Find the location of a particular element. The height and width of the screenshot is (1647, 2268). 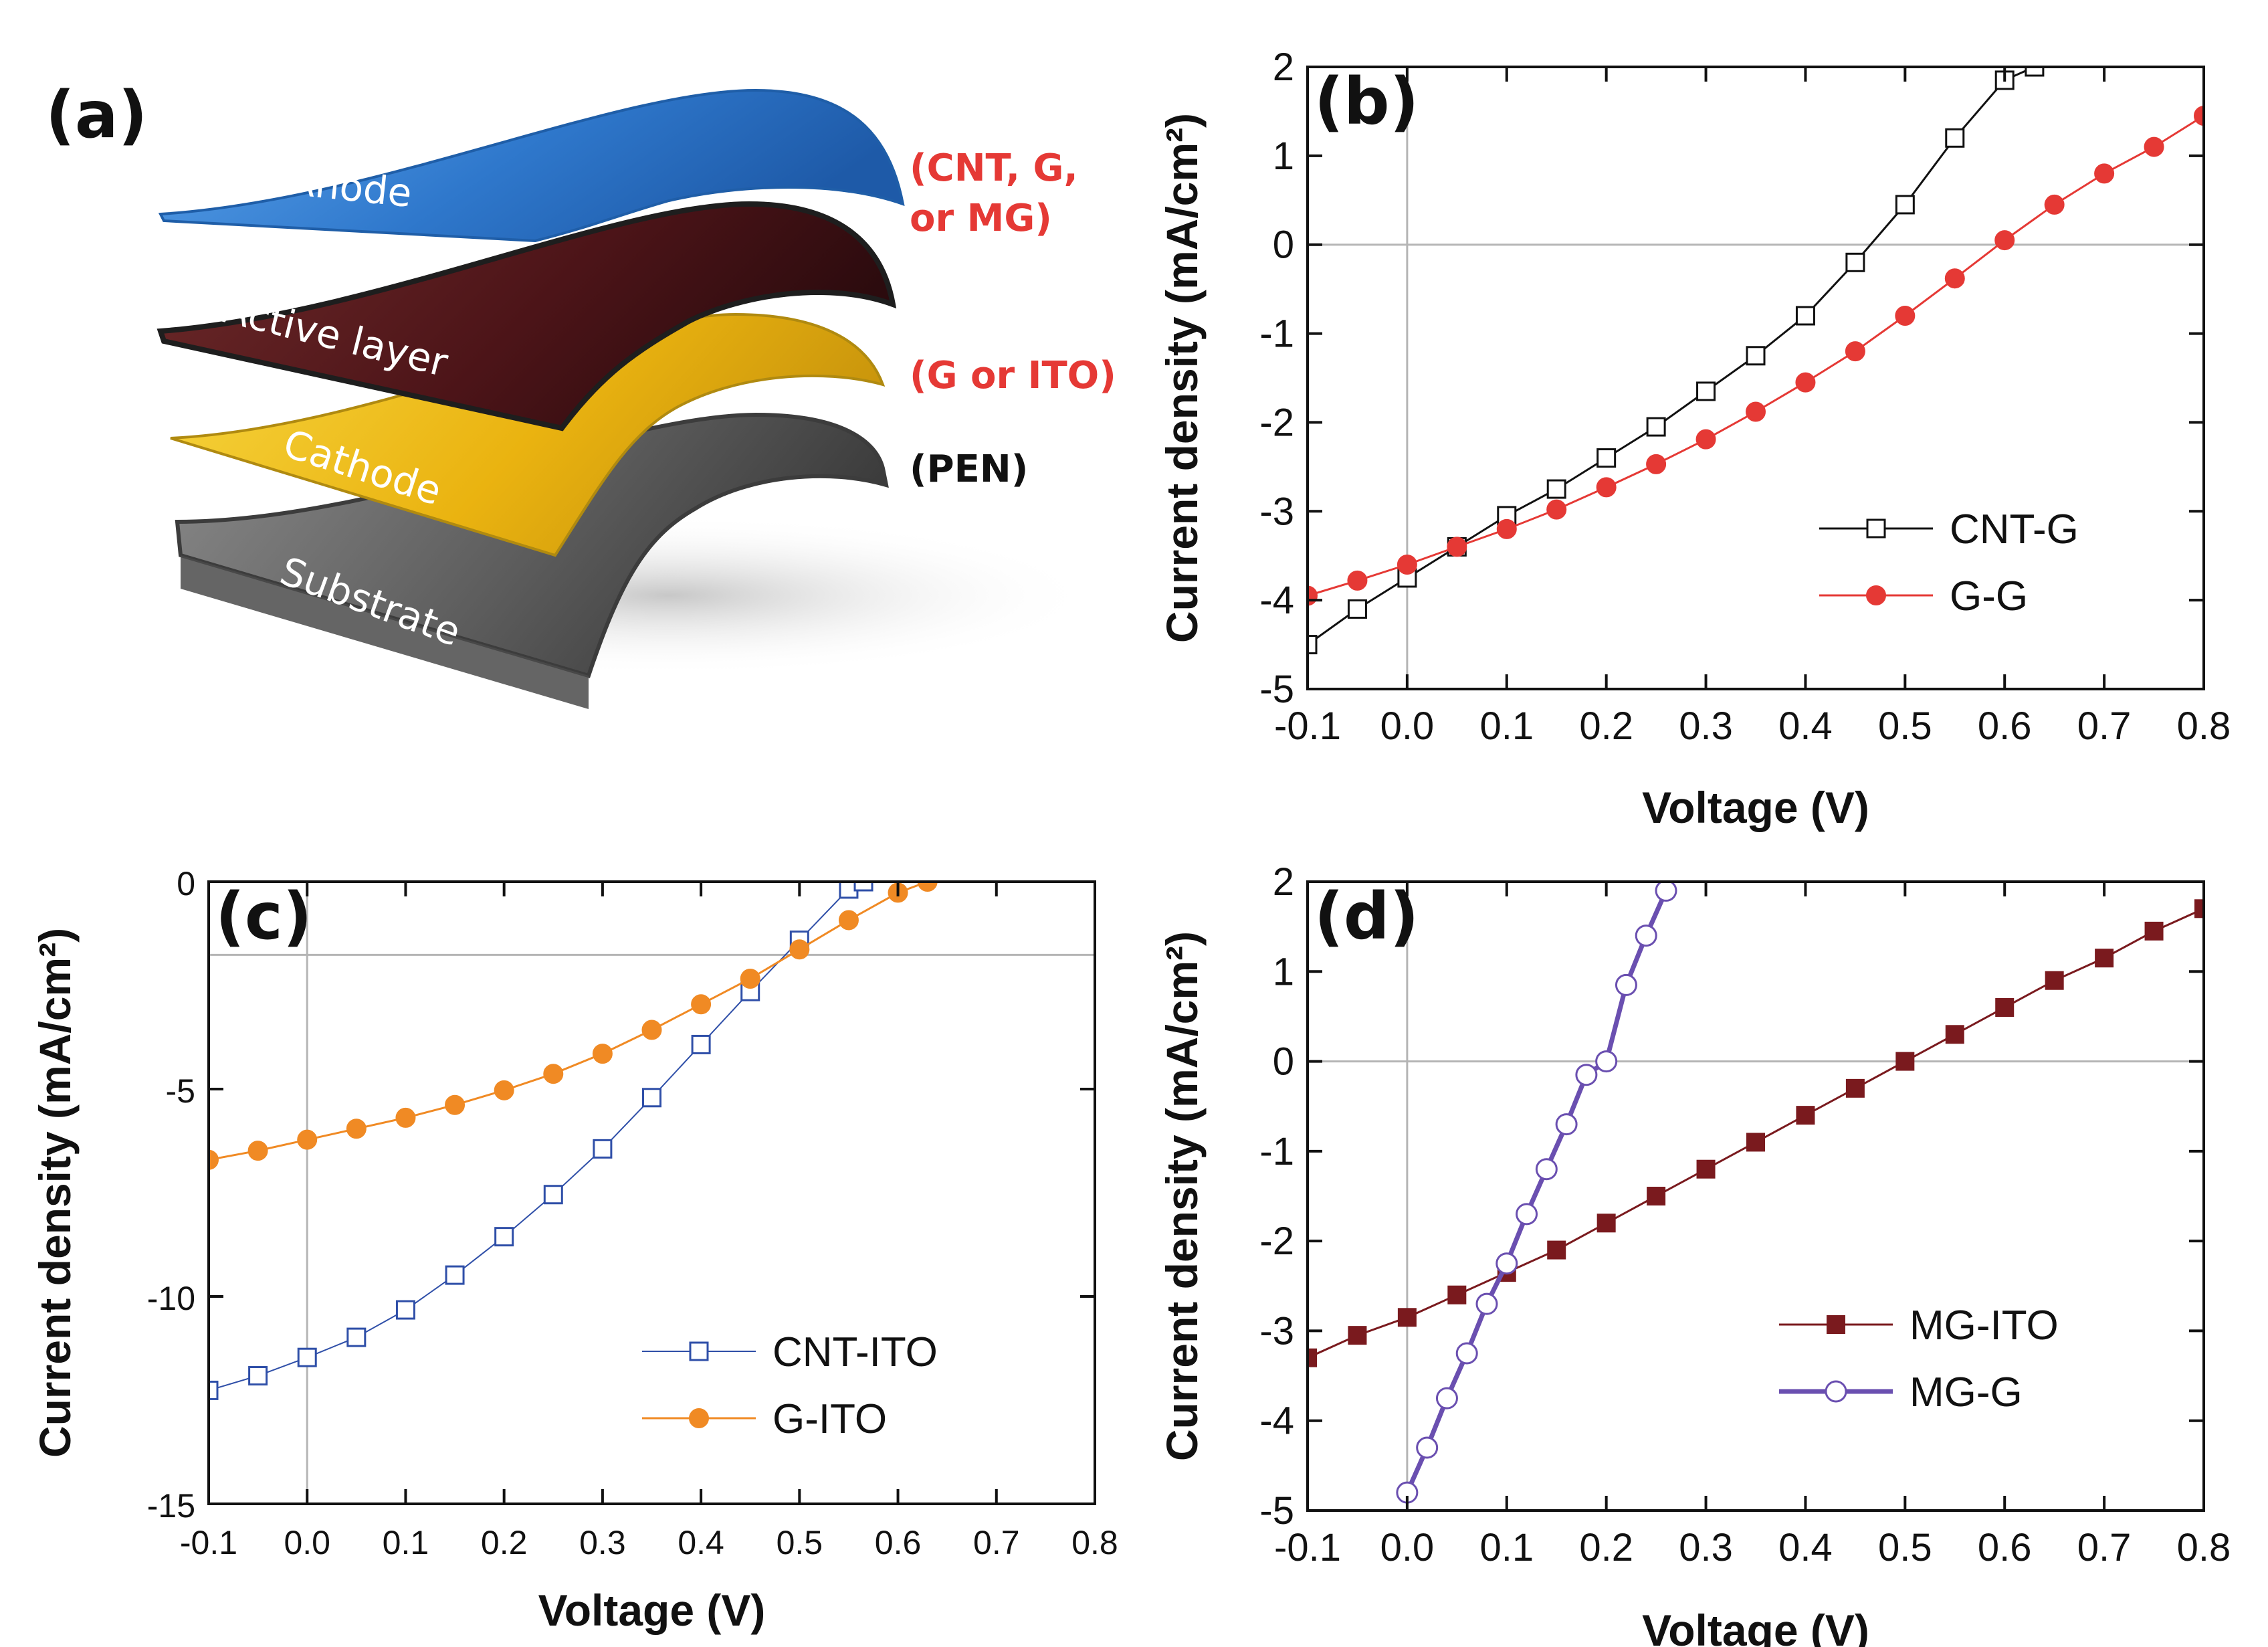

substrate-material: (PEN) is located at coordinates (969, 469).